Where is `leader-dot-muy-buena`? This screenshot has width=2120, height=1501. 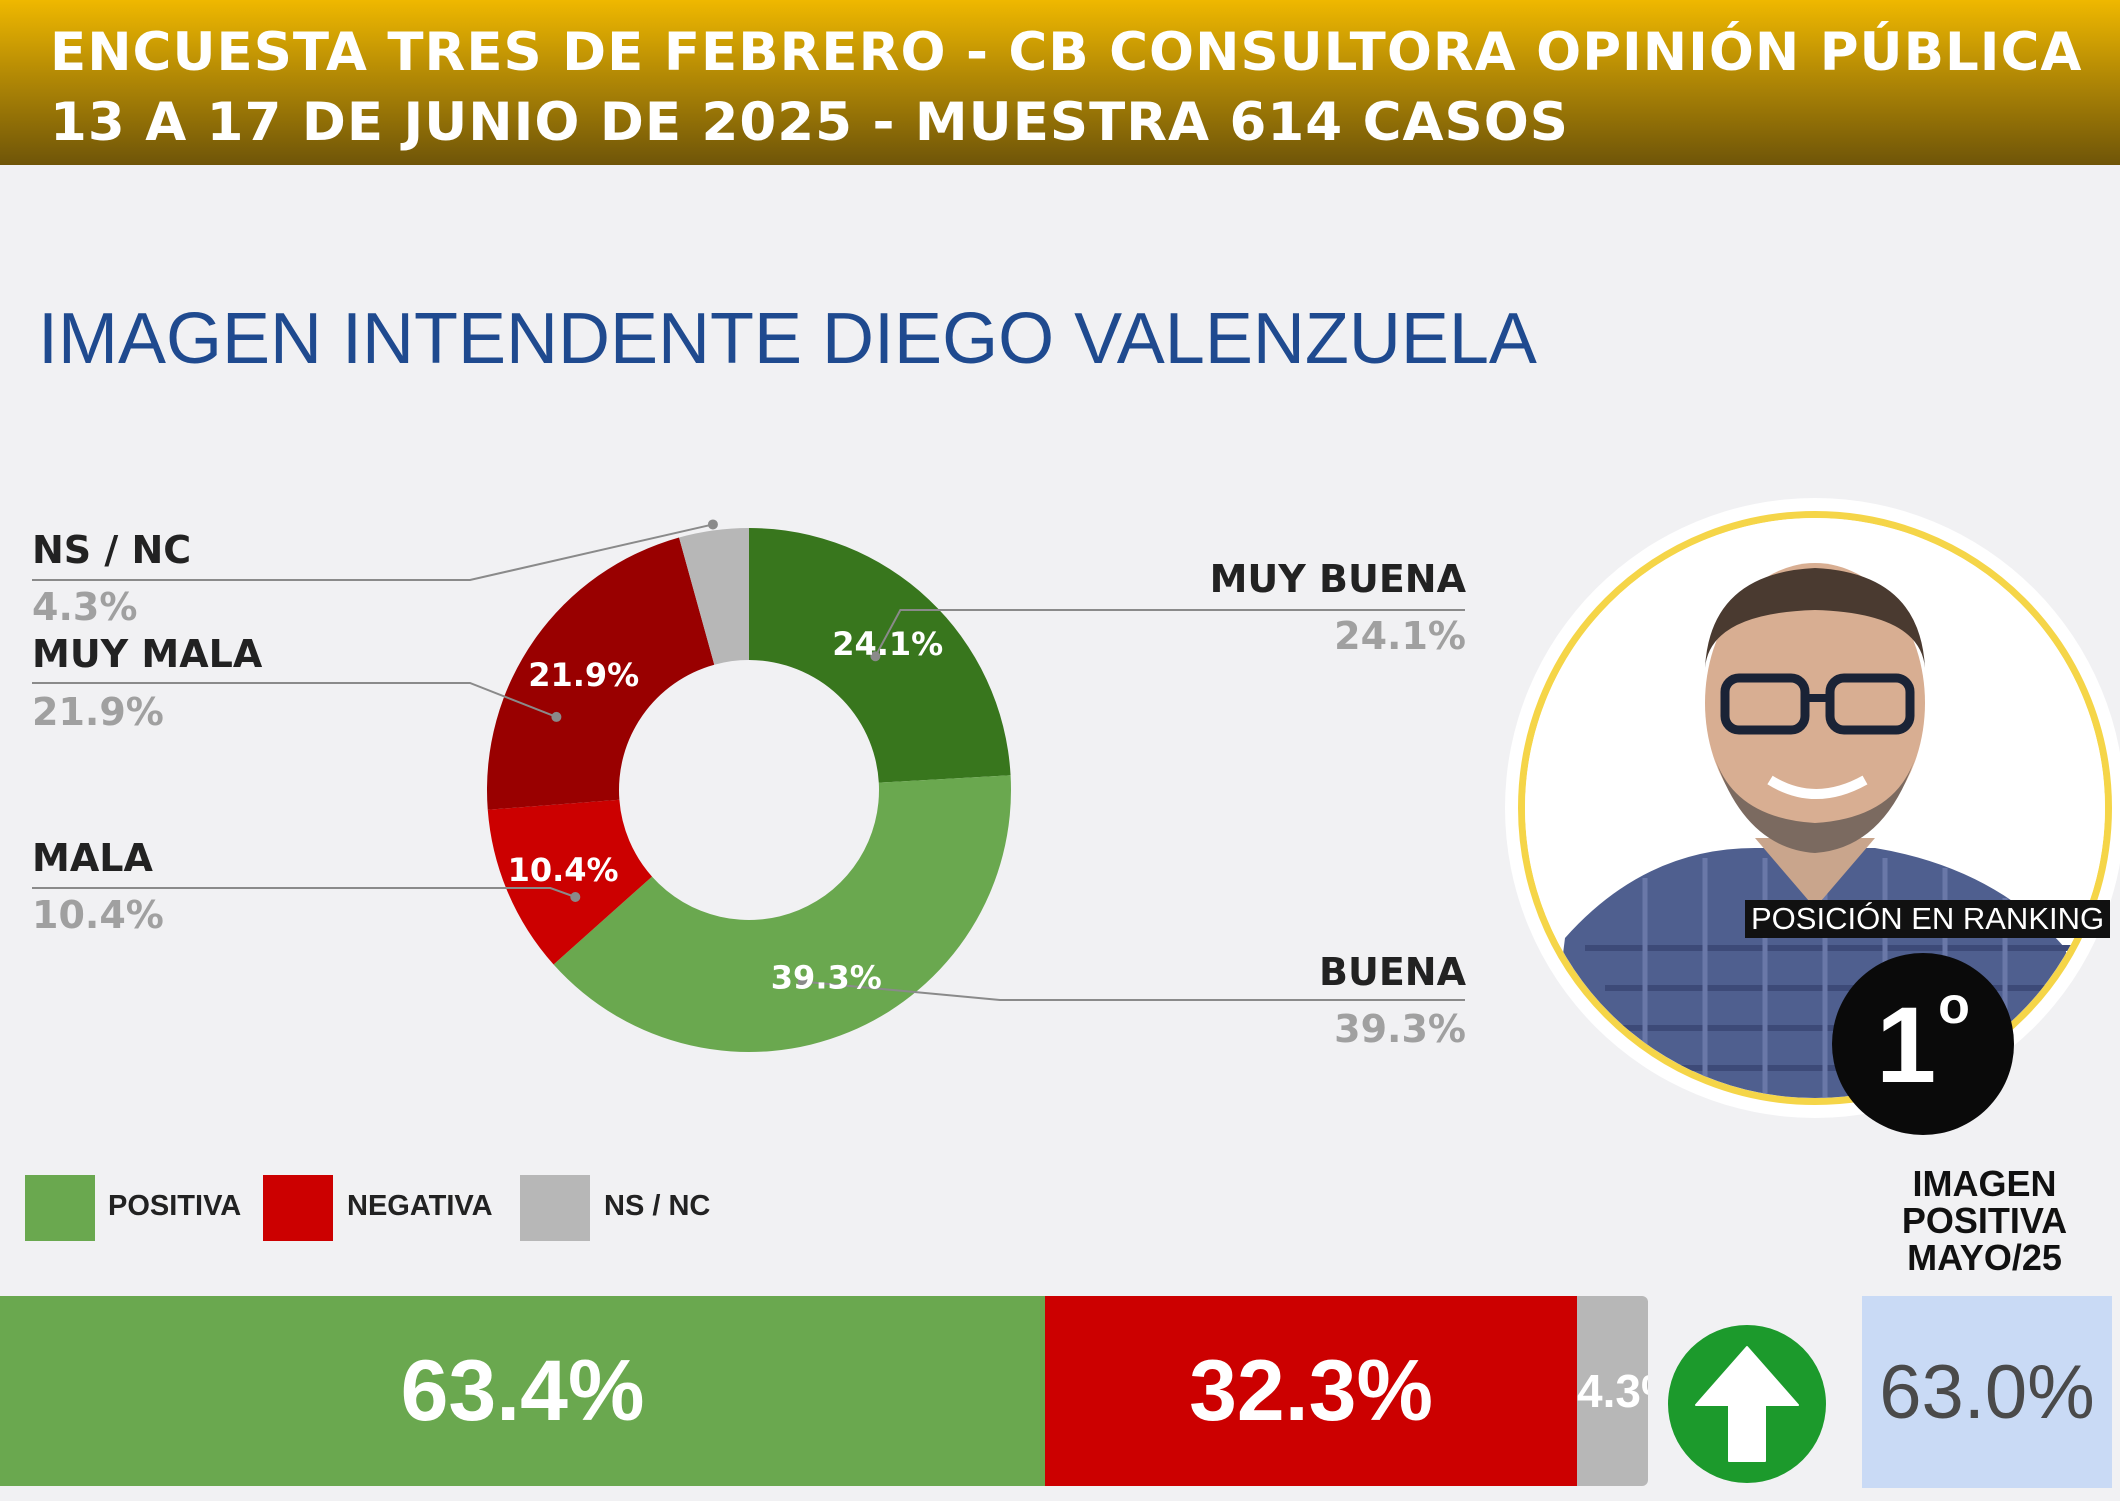
leader-dot-muy-buena is located at coordinates (875, 656).